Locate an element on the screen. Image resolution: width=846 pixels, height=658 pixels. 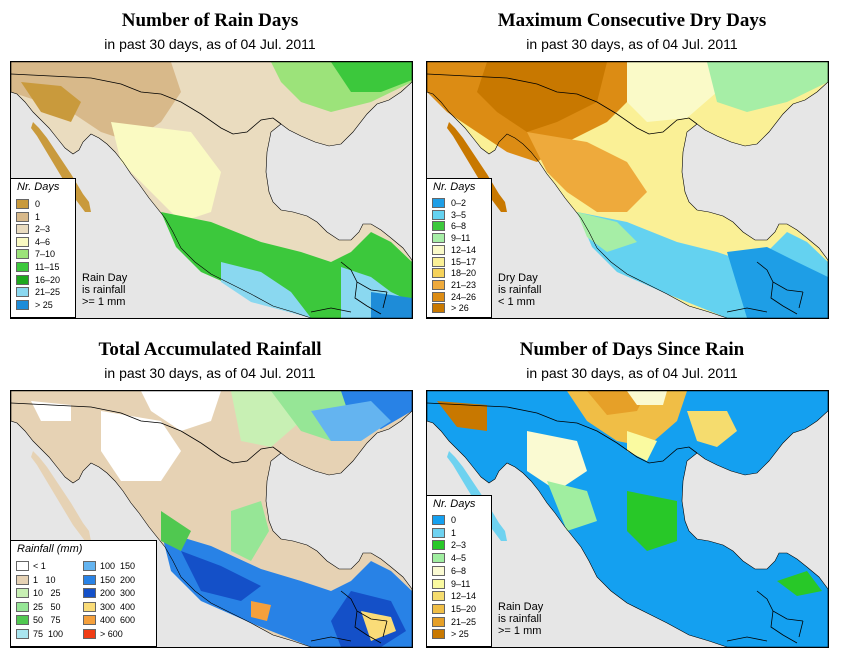
legend-item: 0–2 is located at coordinates (449, 203).